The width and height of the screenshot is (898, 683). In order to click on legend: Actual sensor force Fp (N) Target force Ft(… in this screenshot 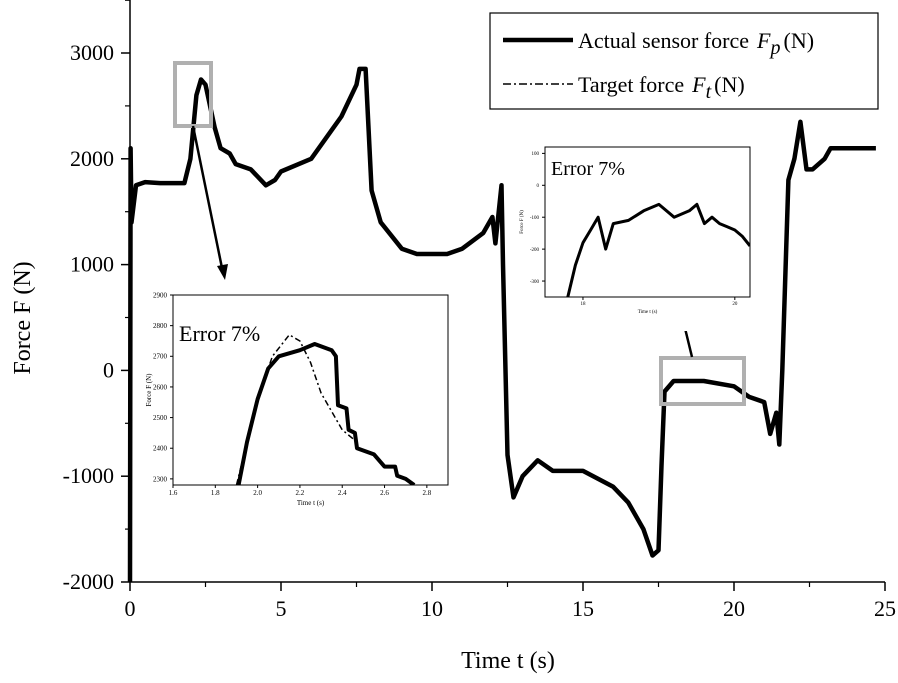, I will do `click(684, 61)`.